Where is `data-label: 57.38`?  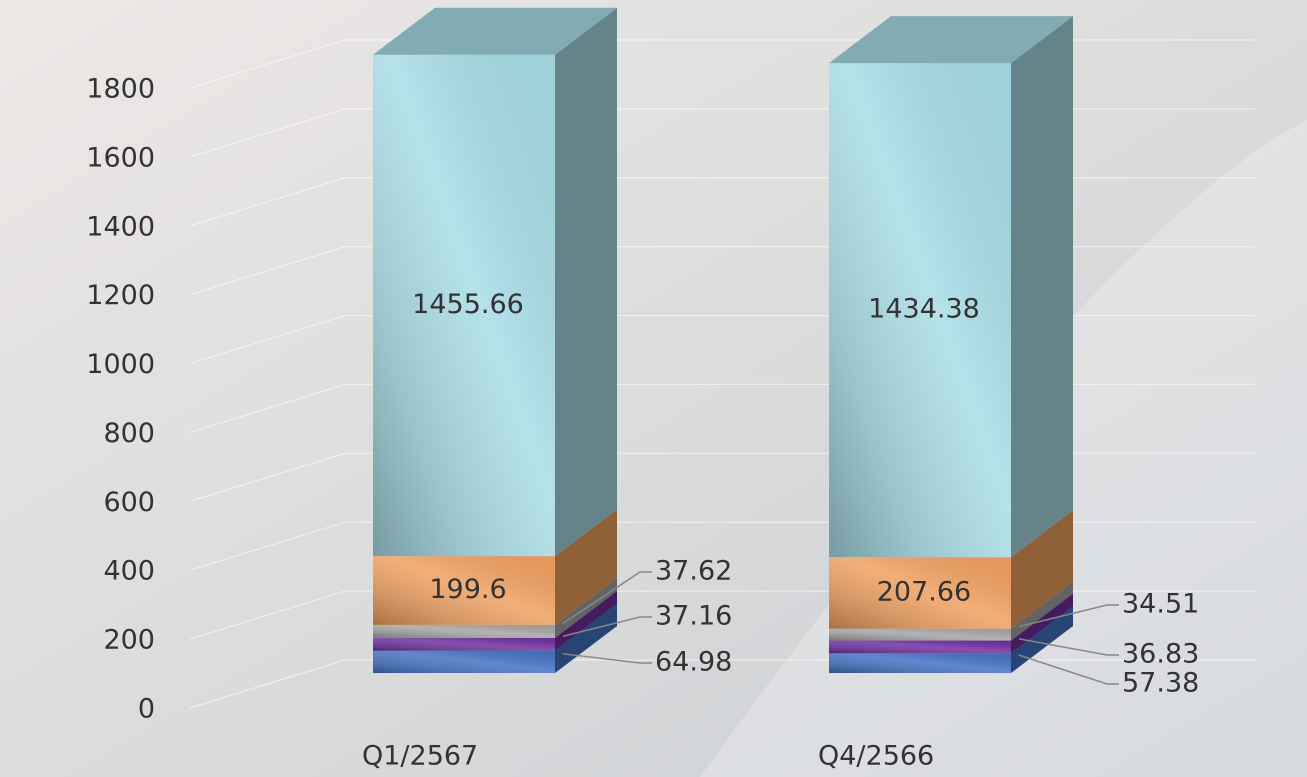
data-label: 57.38 is located at coordinates (1160, 683).